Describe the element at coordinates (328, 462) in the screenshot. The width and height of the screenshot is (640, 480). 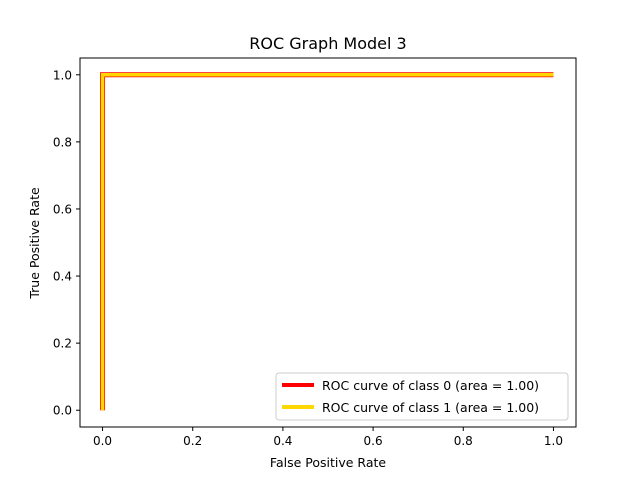
I see `x-axis-label: False Positive Rate` at that location.